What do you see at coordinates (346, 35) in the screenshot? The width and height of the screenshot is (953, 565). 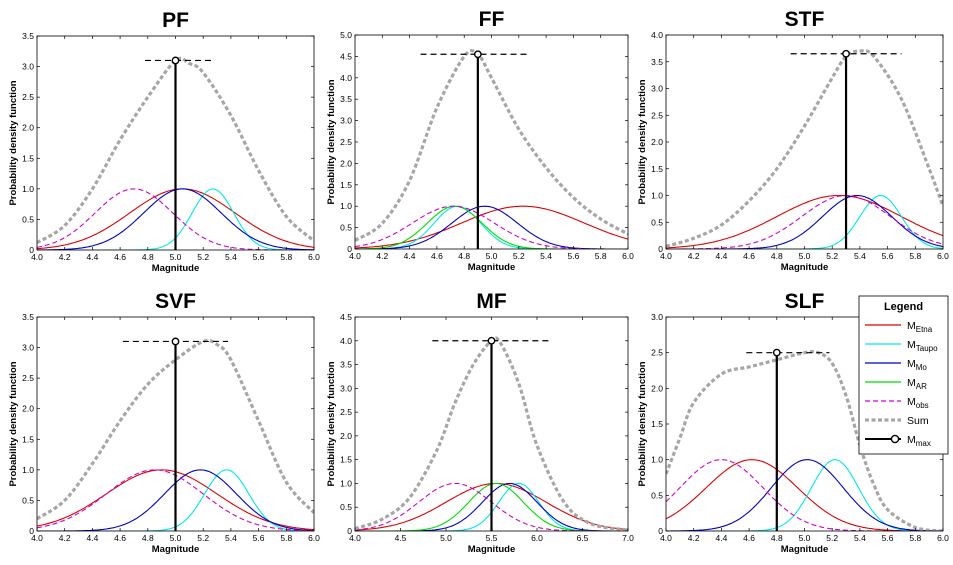 I see `y-tick-label: 5.0` at bounding box center [346, 35].